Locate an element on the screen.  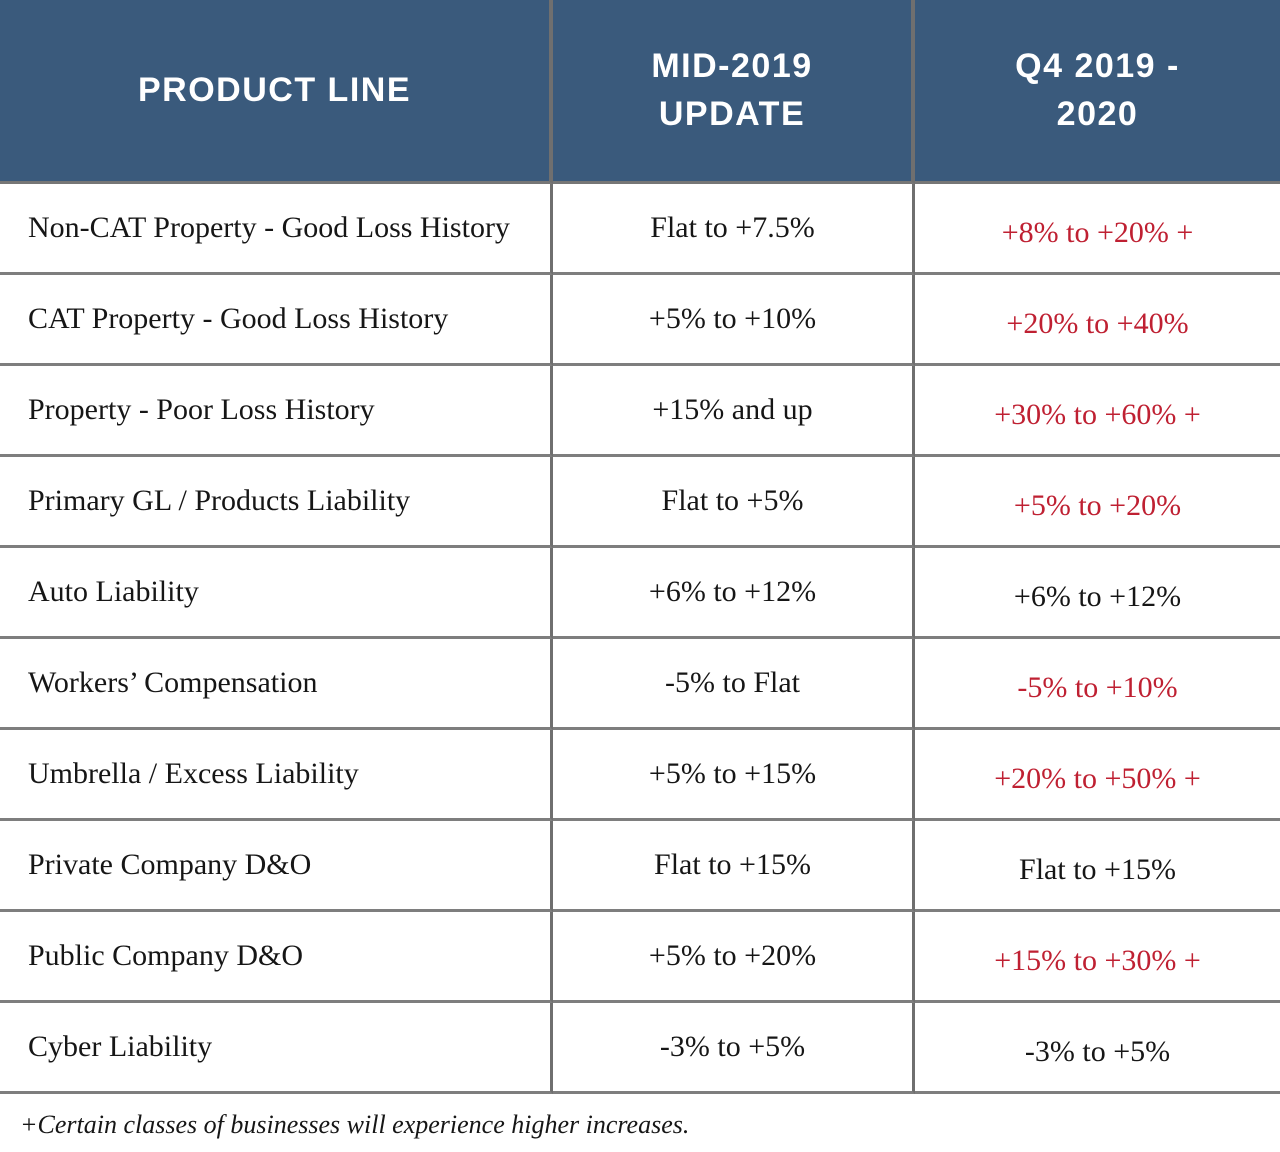
product-line-cell: Cyber Liability is located at coordinates (276, 1048).